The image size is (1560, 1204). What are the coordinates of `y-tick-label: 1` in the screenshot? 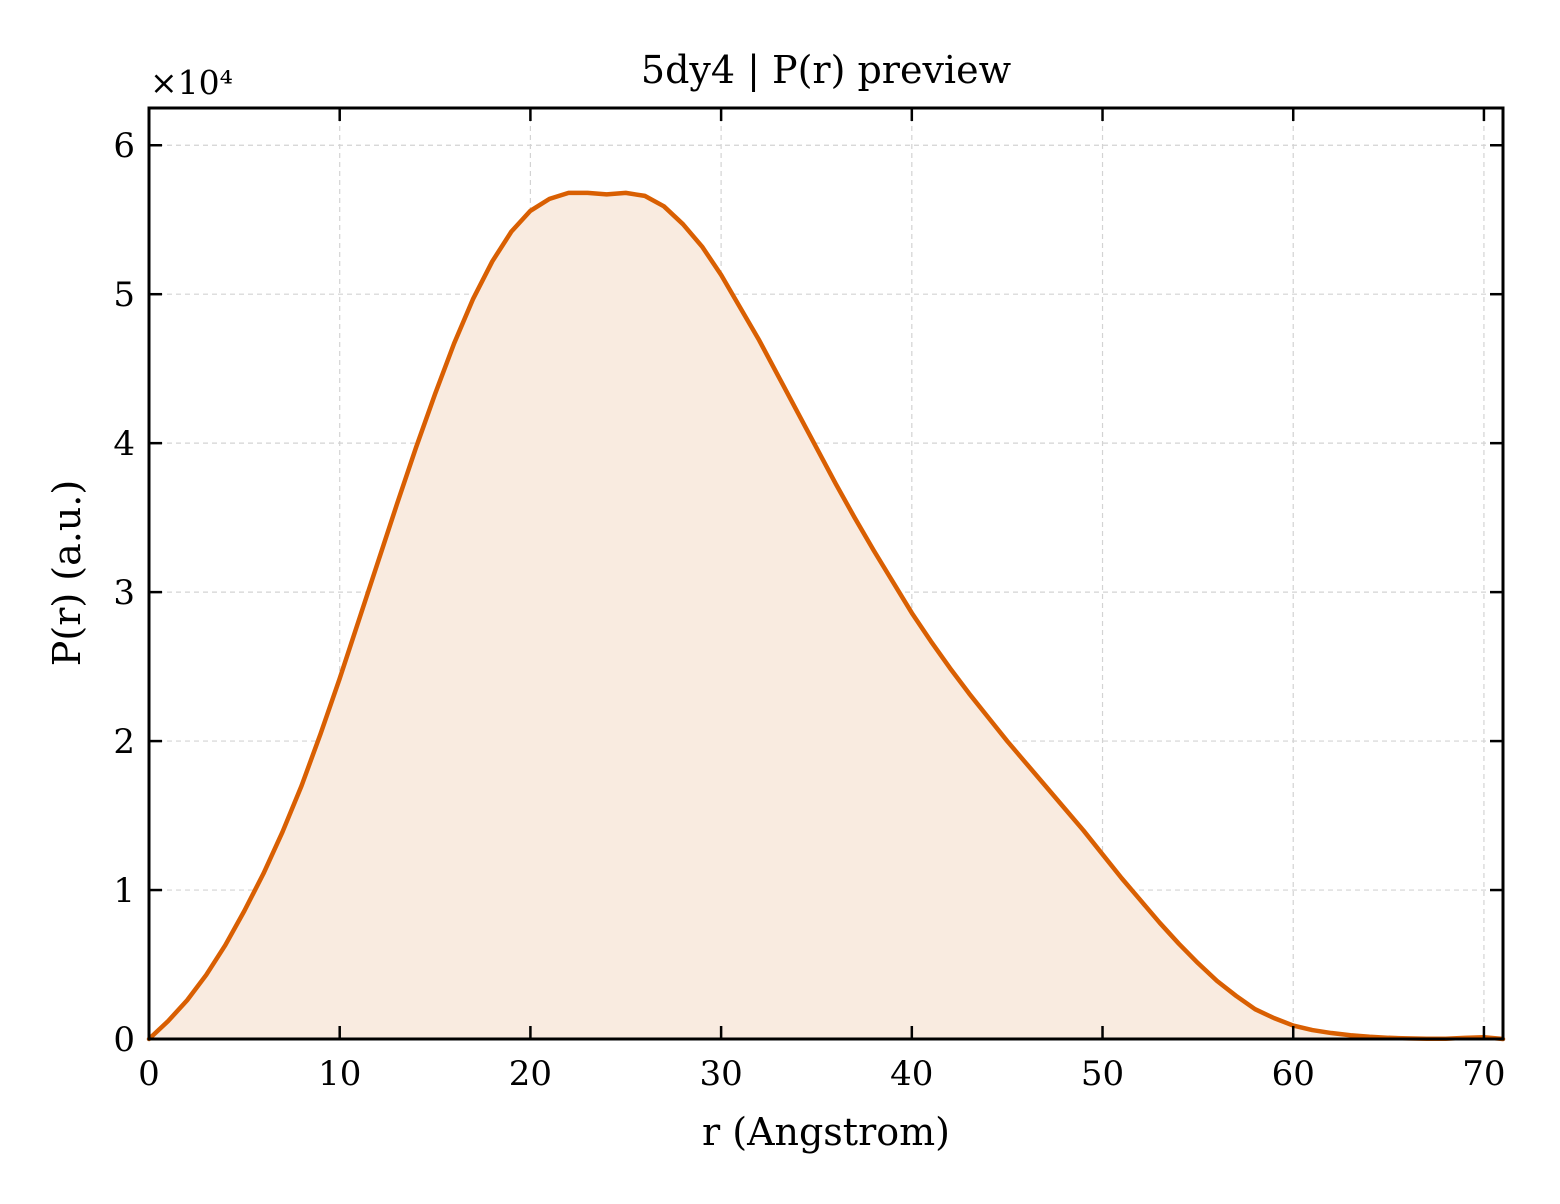 It's located at (124, 891).